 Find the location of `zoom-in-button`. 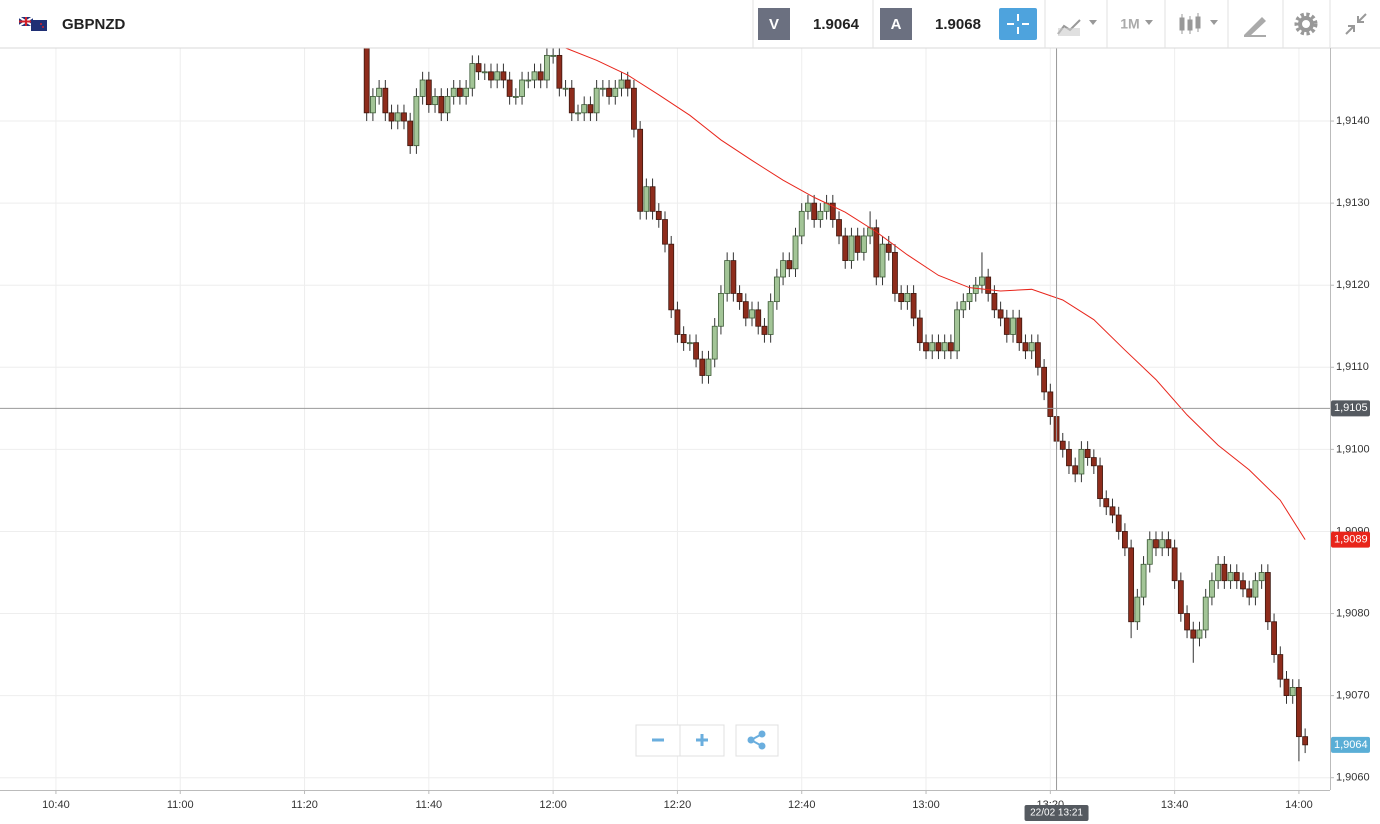

zoom-in-button is located at coordinates (702, 740).